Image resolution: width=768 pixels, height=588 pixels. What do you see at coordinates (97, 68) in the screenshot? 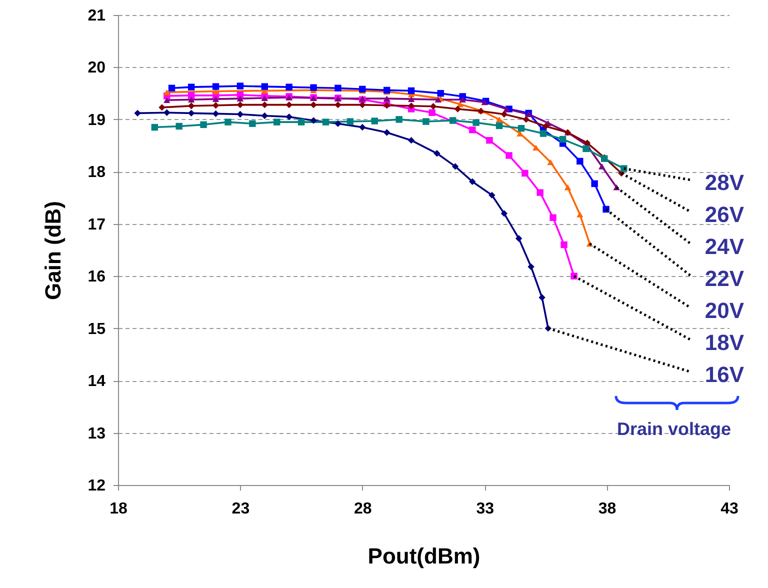
I see `y-tick-label: 20` at bounding box center [97, 68].